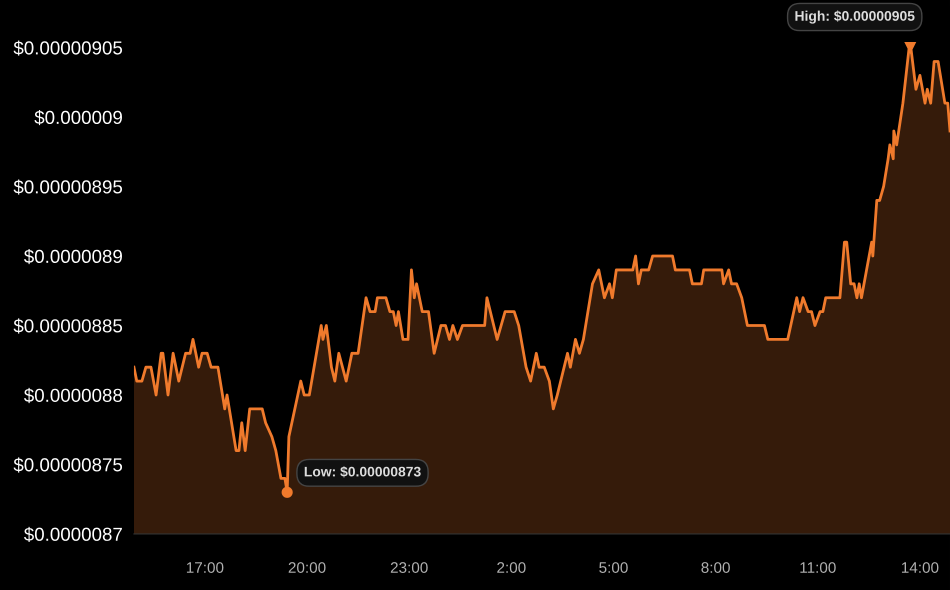 The width and height of the screenshot is (950, 590). I want to click on y-tick-label: $0.00000875, so click(68, 465).